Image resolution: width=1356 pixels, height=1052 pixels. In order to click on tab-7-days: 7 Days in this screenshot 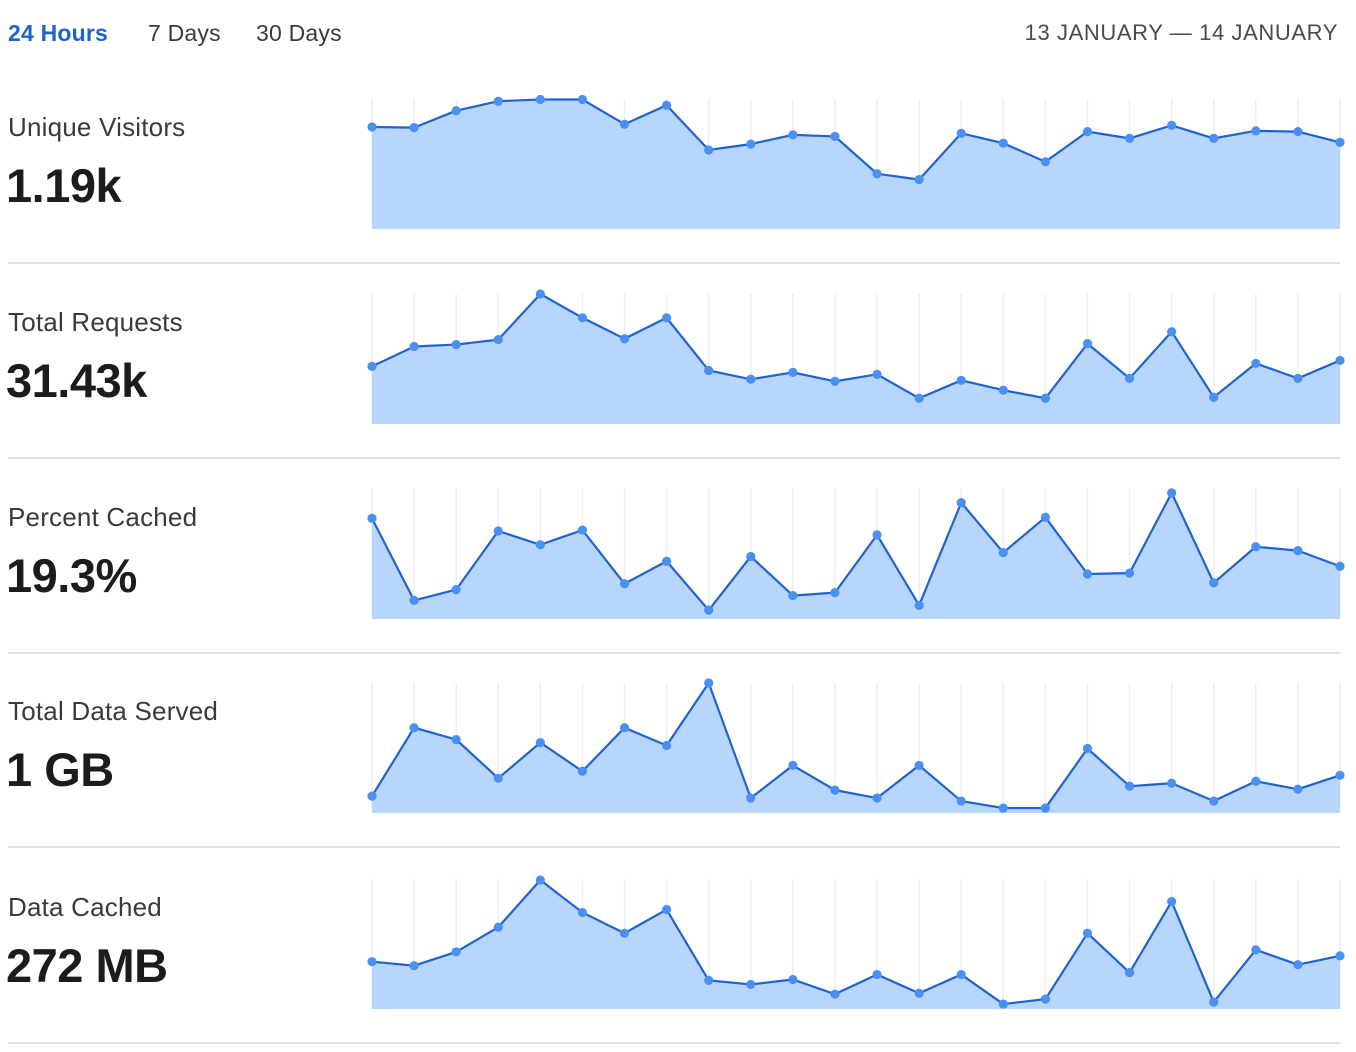, I will do `click(184, 33)`.